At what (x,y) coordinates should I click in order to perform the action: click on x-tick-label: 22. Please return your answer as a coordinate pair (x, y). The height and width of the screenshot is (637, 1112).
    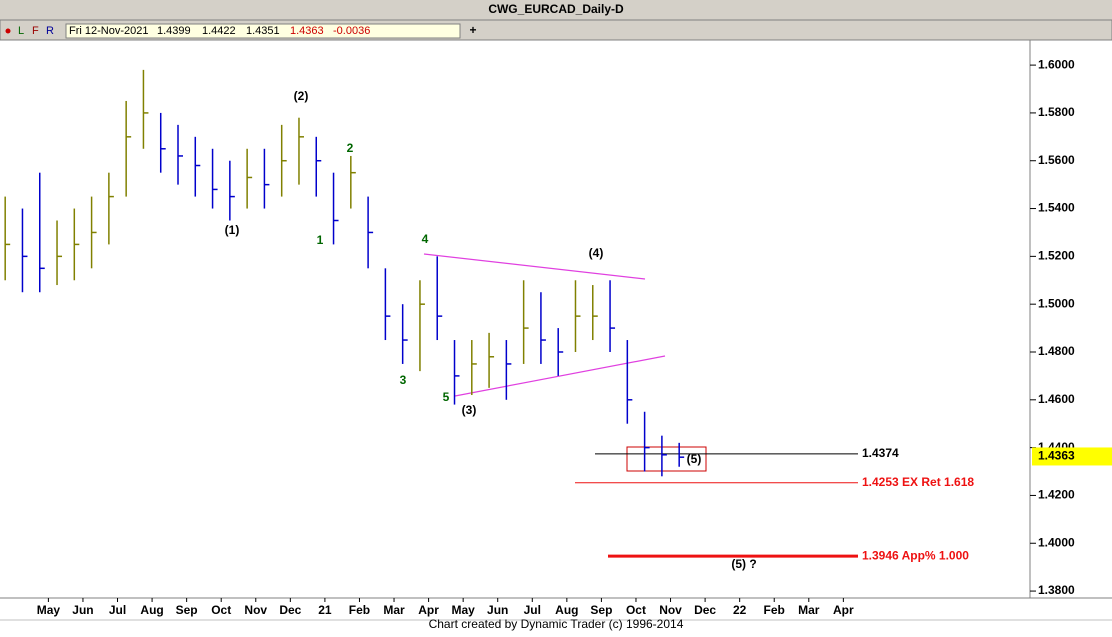
    Looking at the image, I should click on (740, 610).